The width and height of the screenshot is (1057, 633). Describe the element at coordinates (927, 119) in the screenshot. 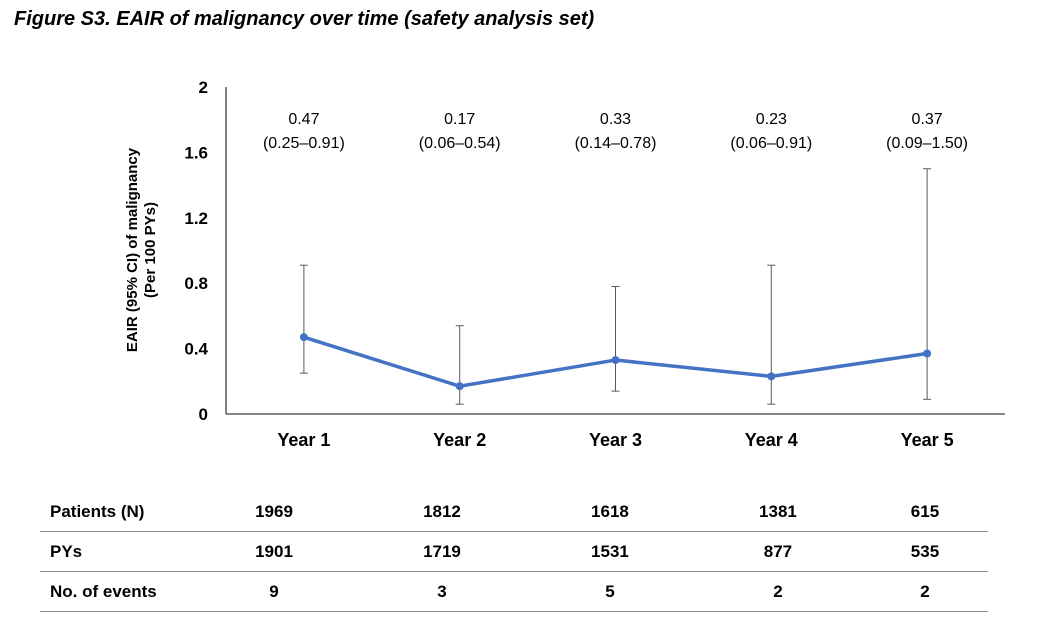

I see `data-label-value: 0.37` at that location.